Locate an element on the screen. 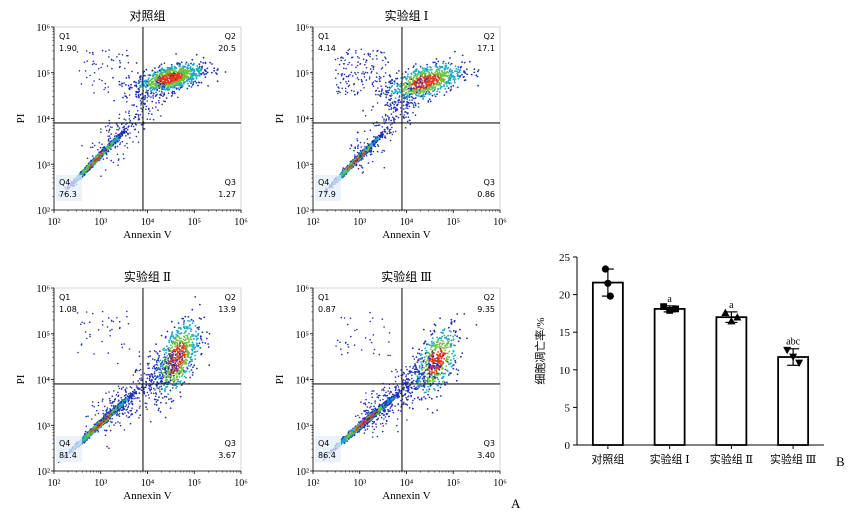 The width and height of the screenshot is (853, 518). x-tick-label: 10⁵ is located at coordinates (195, 222).